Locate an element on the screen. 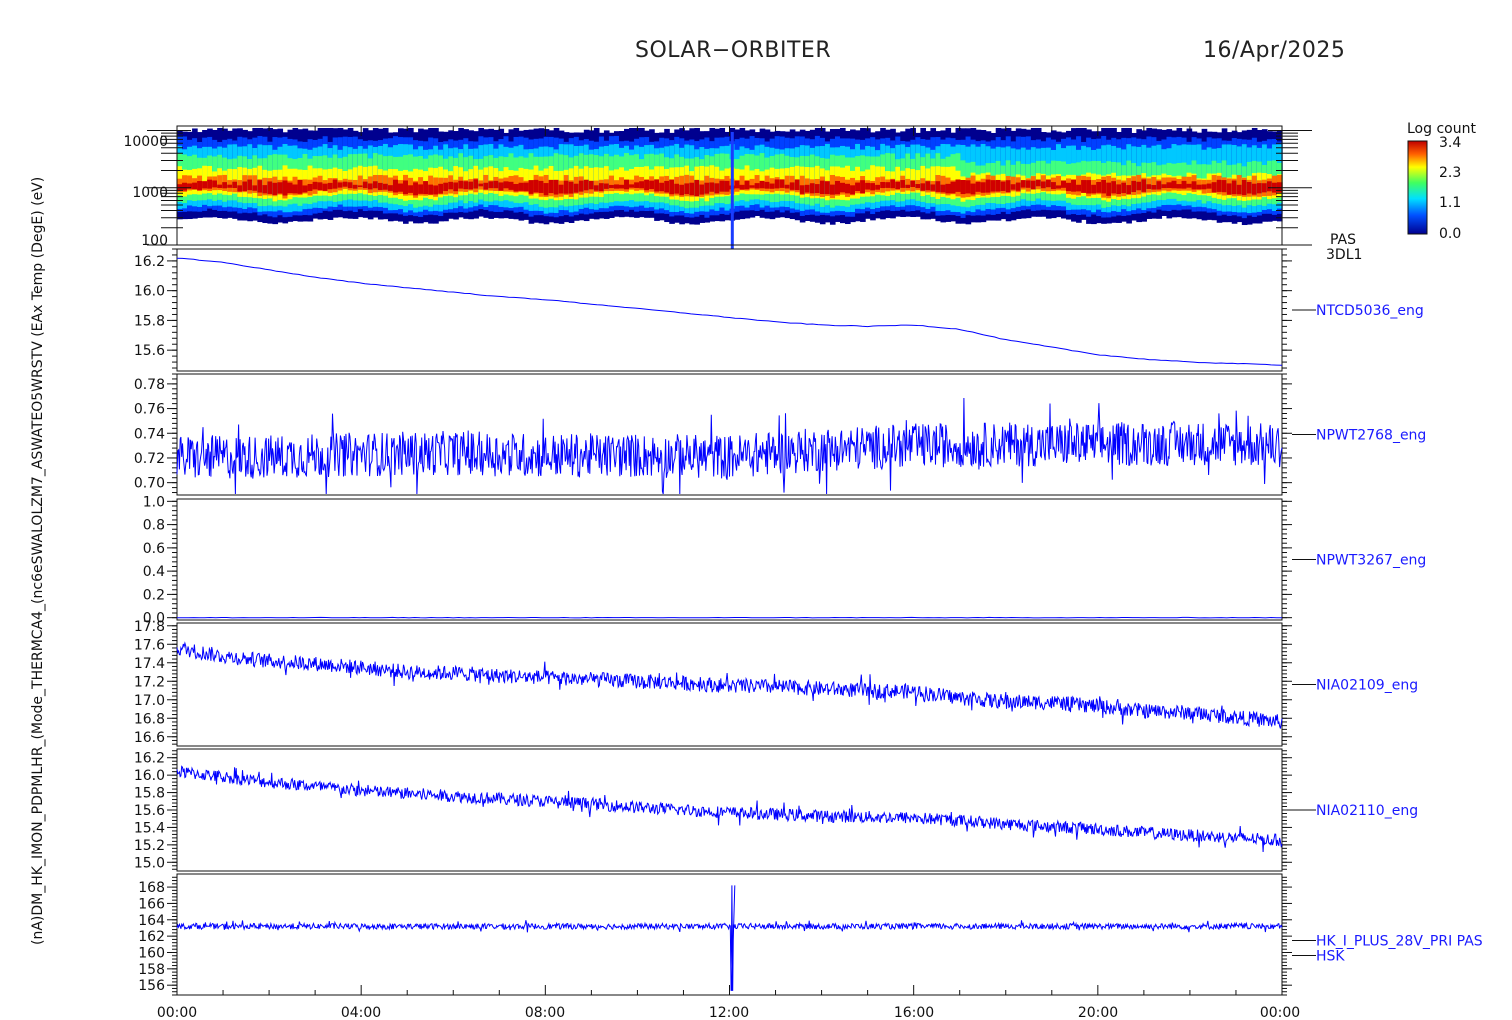  panel-ytick-label: 166 is located at coordinates (151, 904).